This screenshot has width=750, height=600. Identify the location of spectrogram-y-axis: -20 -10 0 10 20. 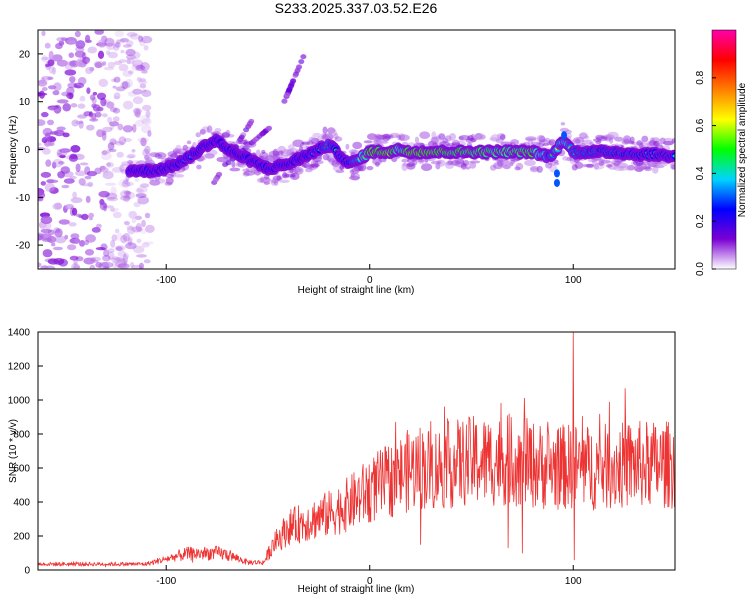
(29, 150).